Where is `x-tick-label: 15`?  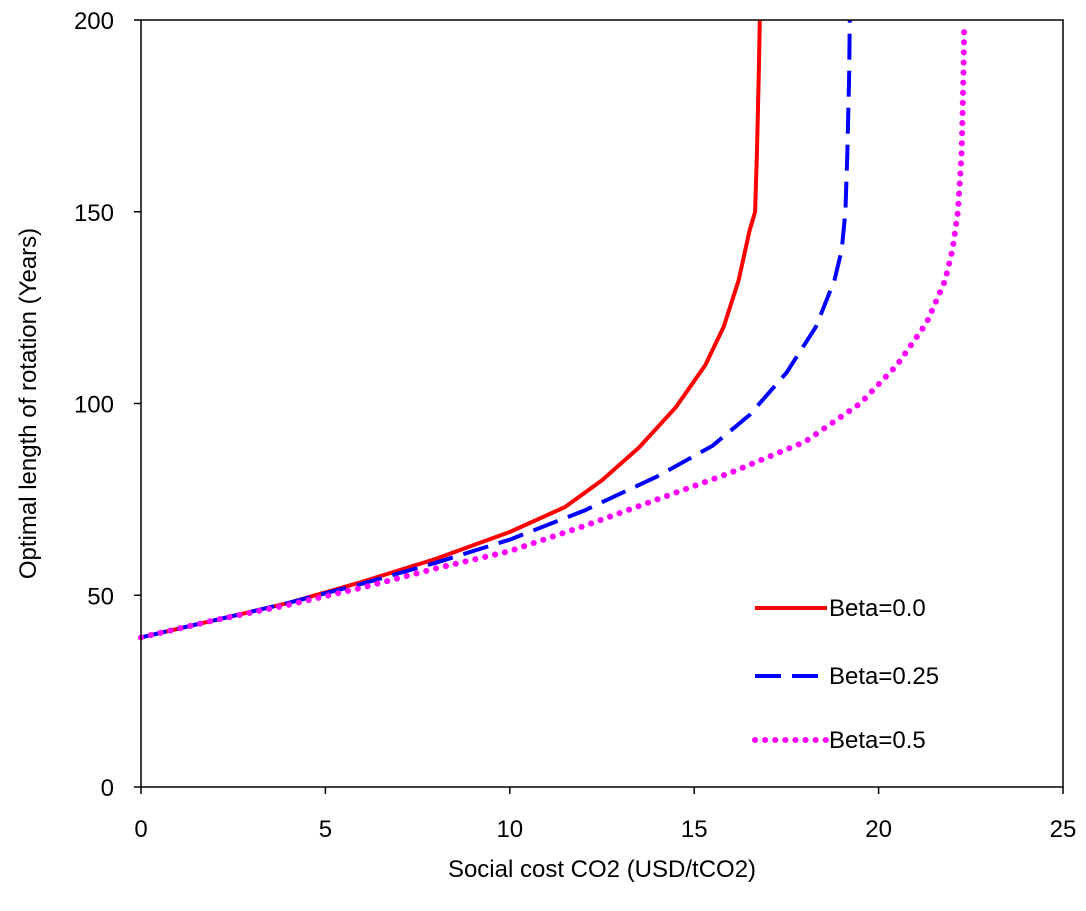
x-tick-label: 15 is located at coordinates (694, 829).